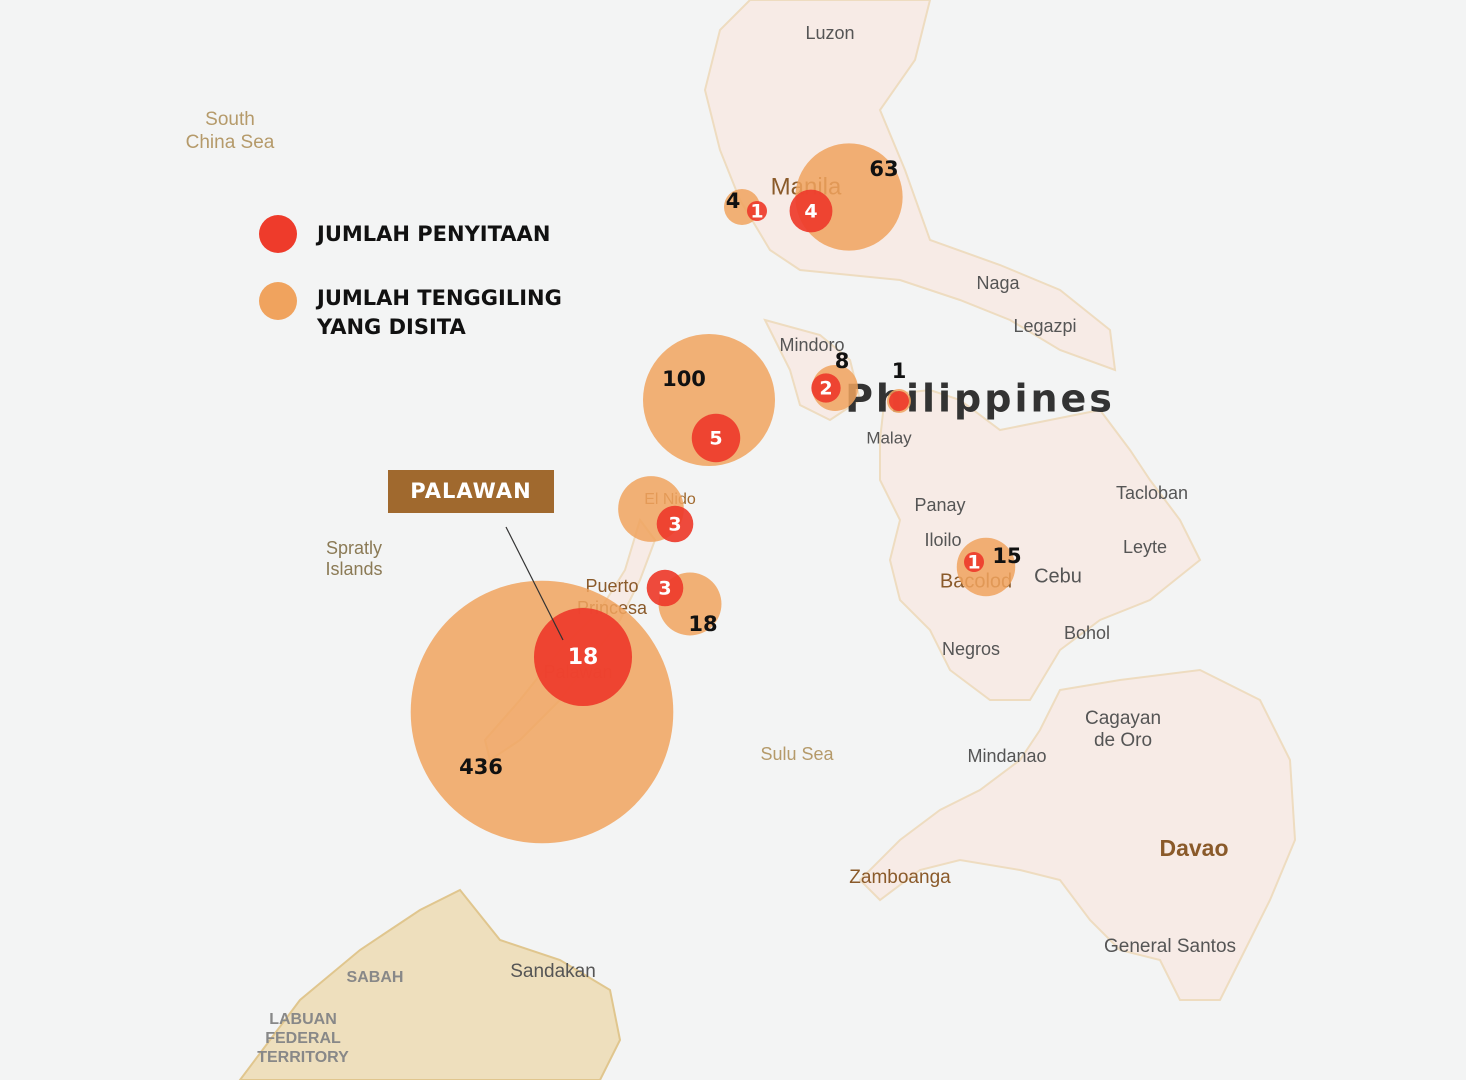 The height and width of the screenshot is (1080, 1466). I want to click on place-label: Cagayan, so click(1123, 718).